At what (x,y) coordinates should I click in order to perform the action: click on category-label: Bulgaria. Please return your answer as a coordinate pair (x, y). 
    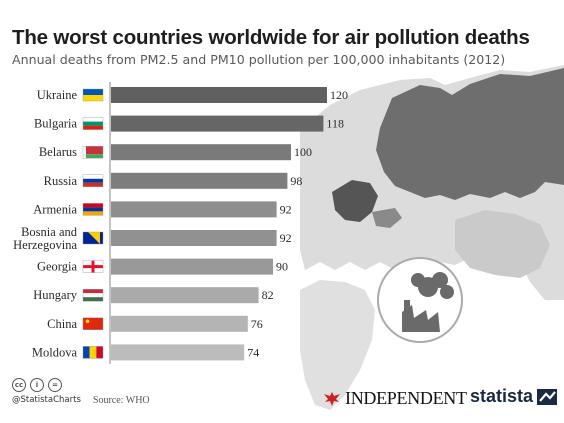
    Looking at the image, I should click on (55, 124).